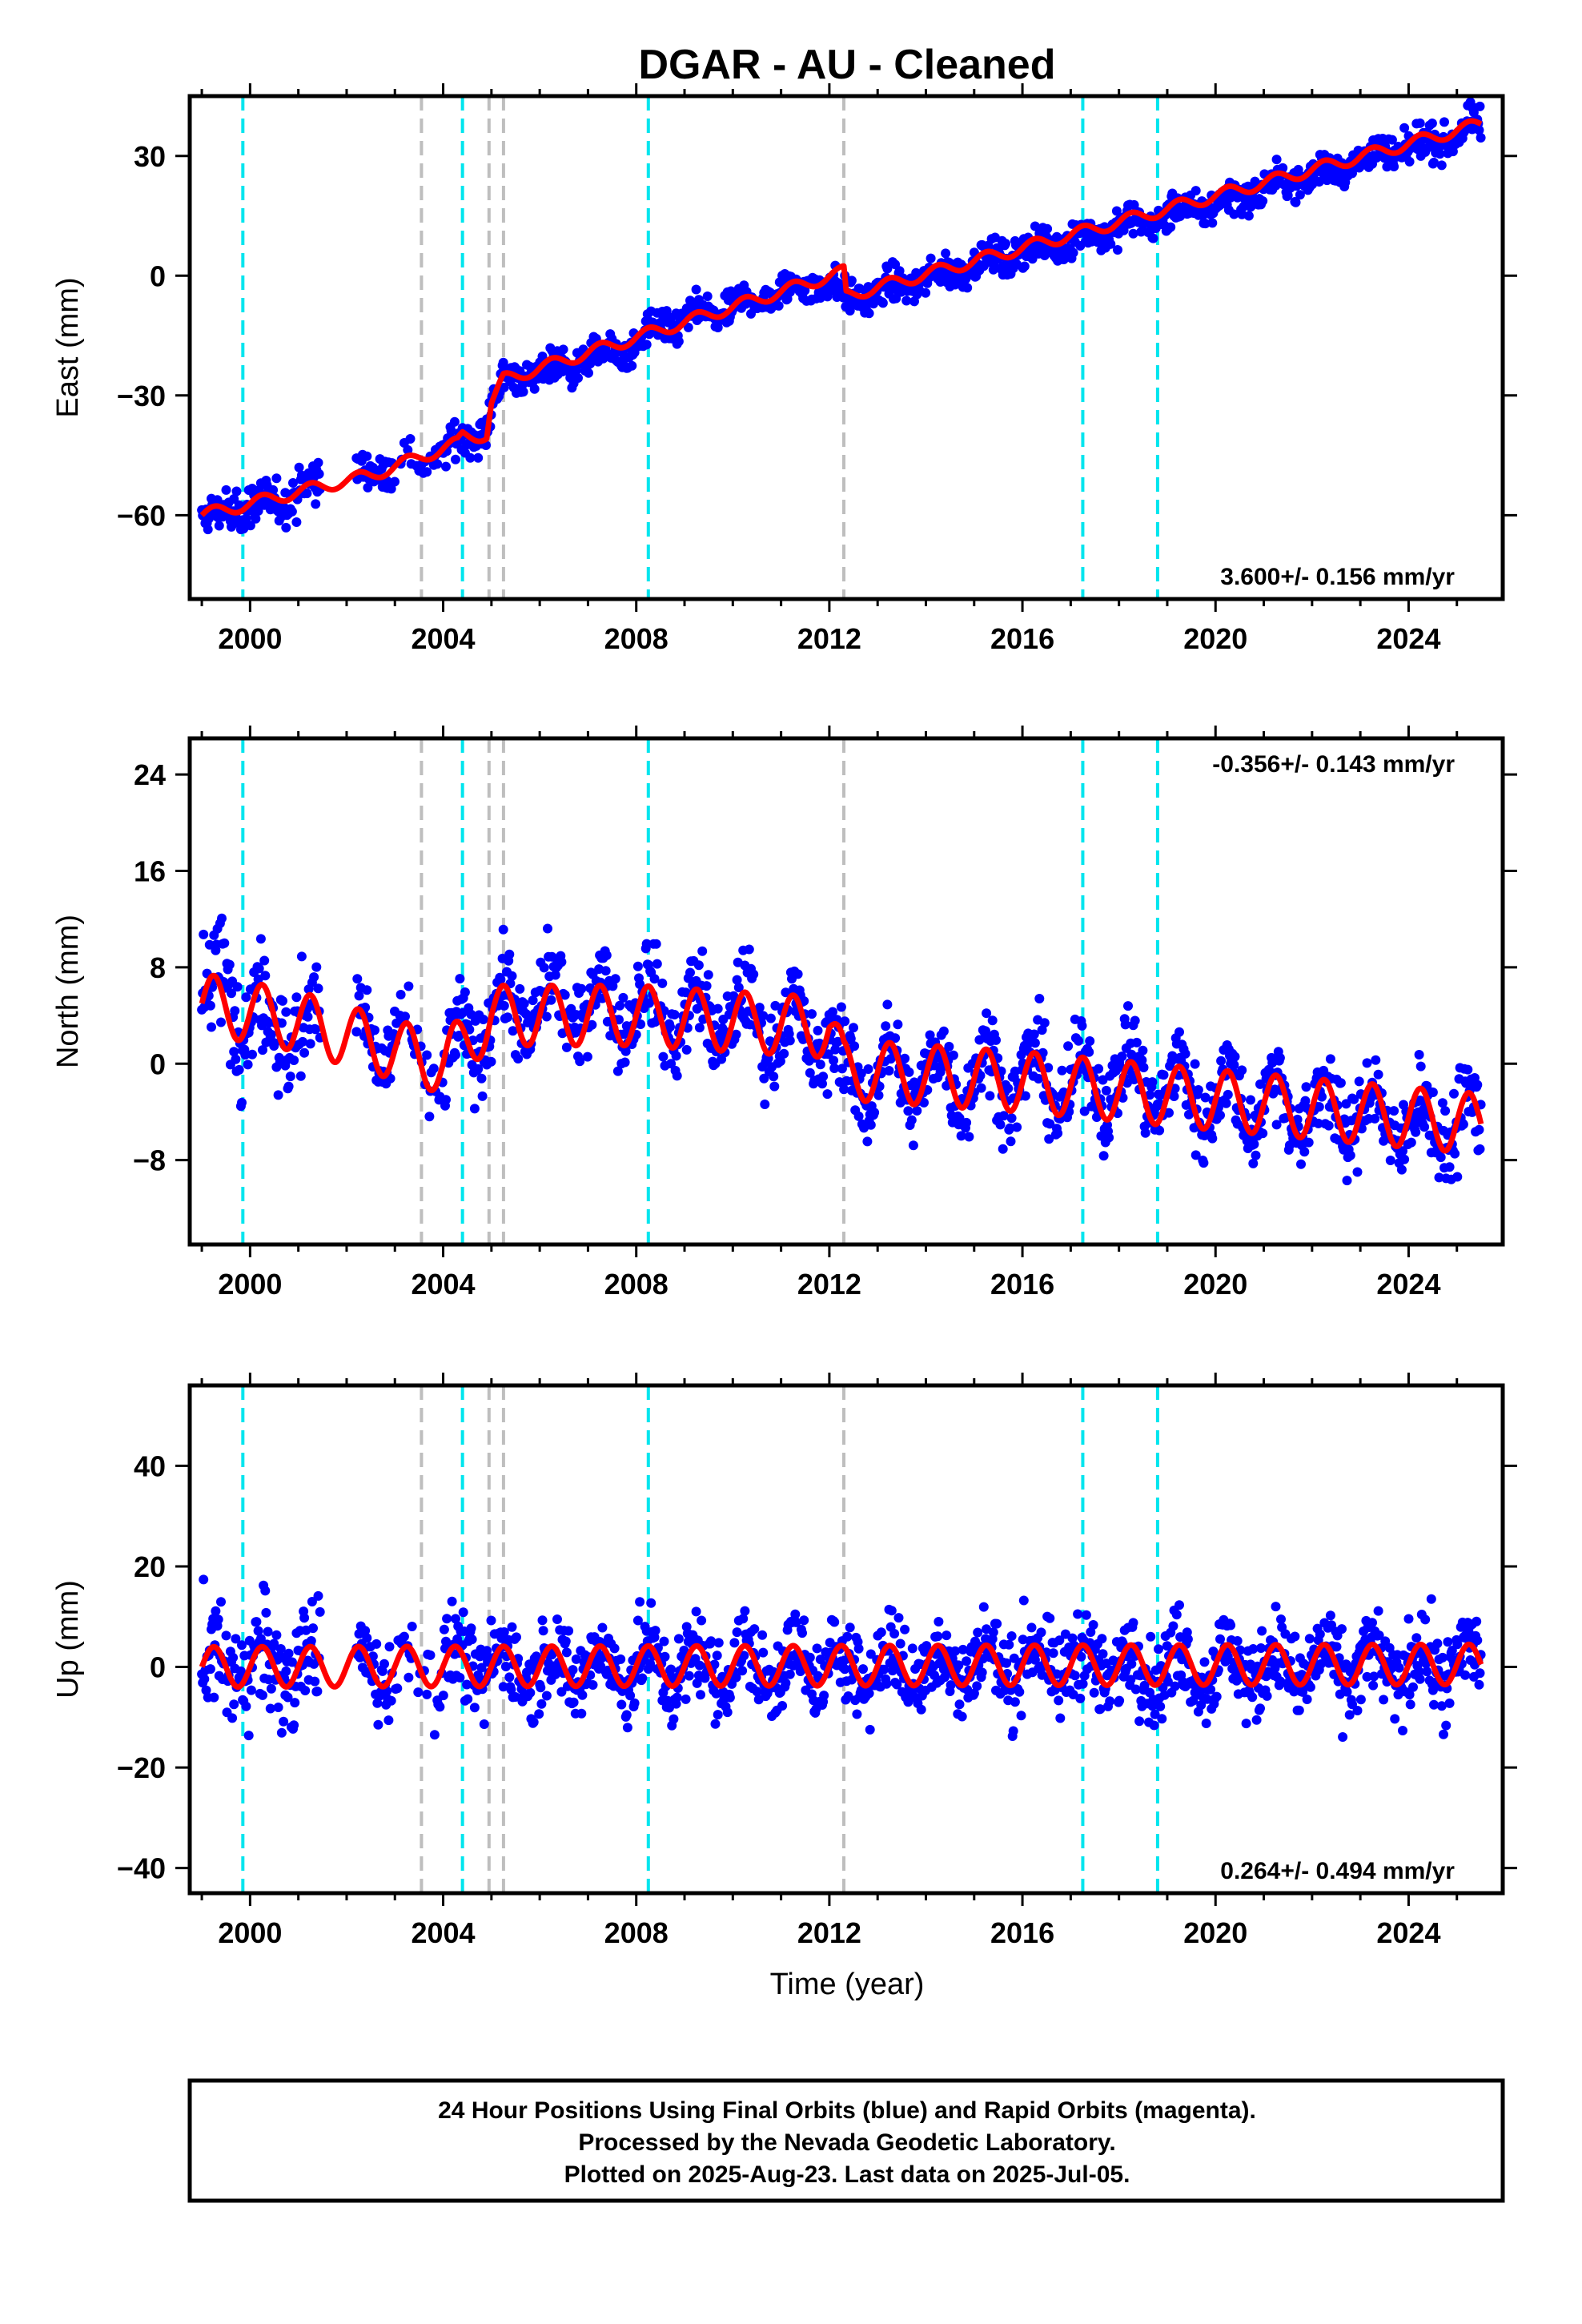 This screenshot has height=2324, width=1582. Describe the element at coordinates (1215, 1284) in the screenshot. I see `x-tick-label: 2020` at that location.